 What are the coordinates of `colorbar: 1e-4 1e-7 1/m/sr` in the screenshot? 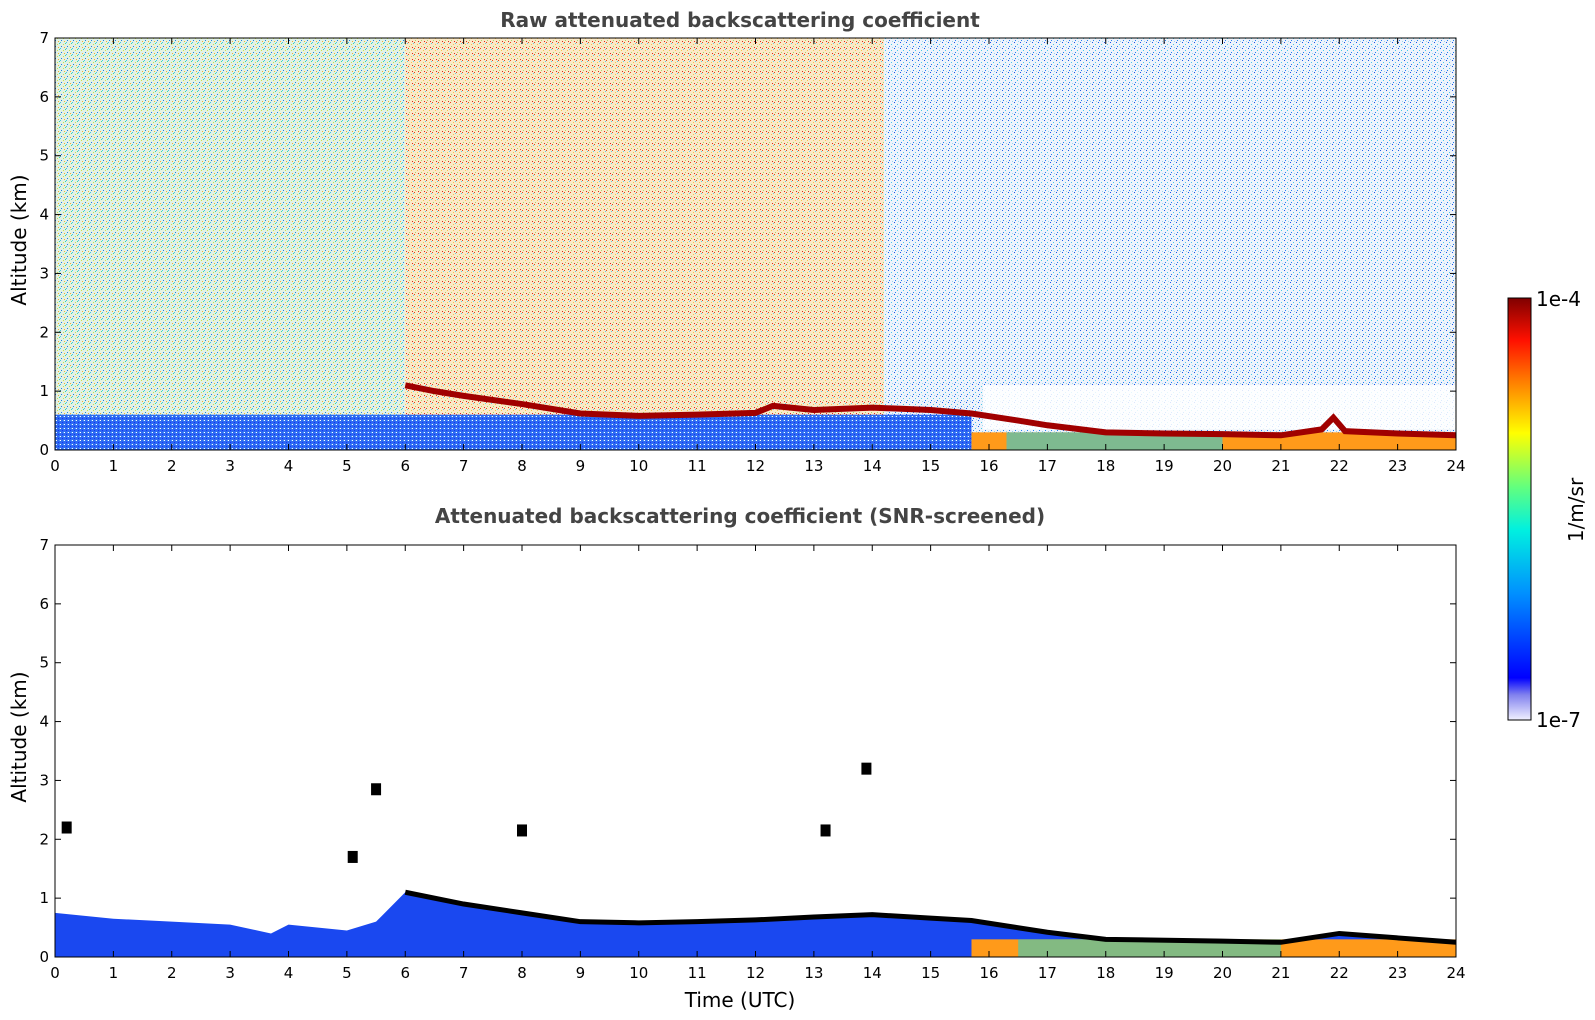 It's located at (1547, 509).